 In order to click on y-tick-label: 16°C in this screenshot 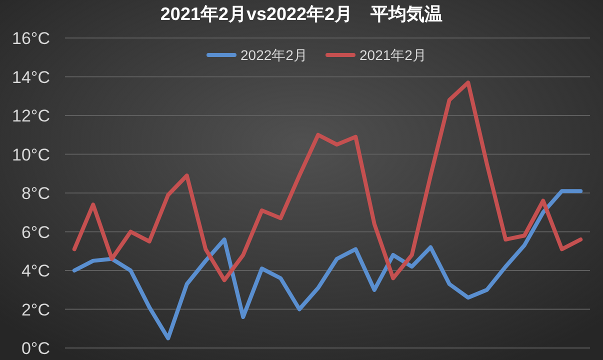, I will do `click(31, 38)`.